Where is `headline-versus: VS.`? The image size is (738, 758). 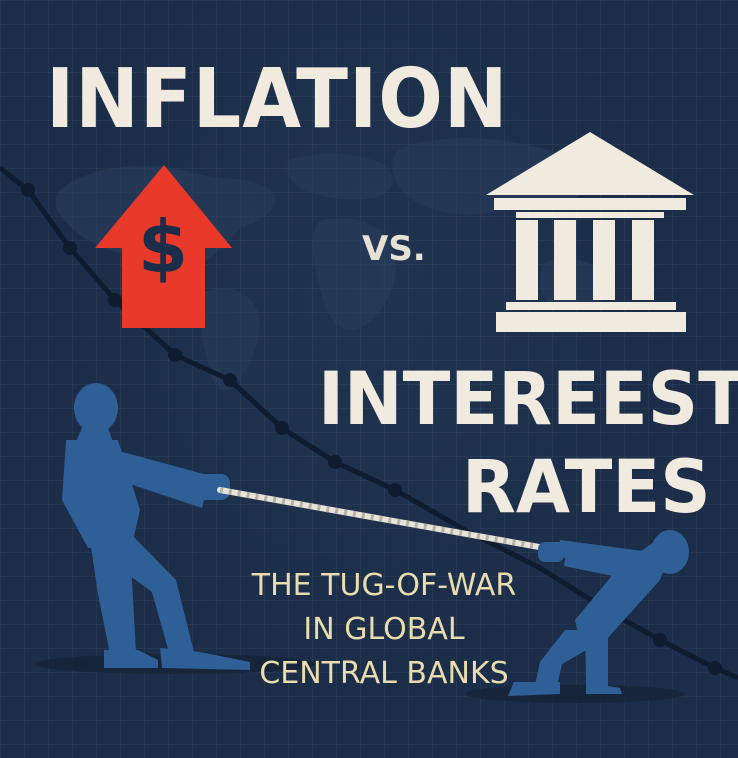 headline-versus: VS. is located at coordinates (394, 249).